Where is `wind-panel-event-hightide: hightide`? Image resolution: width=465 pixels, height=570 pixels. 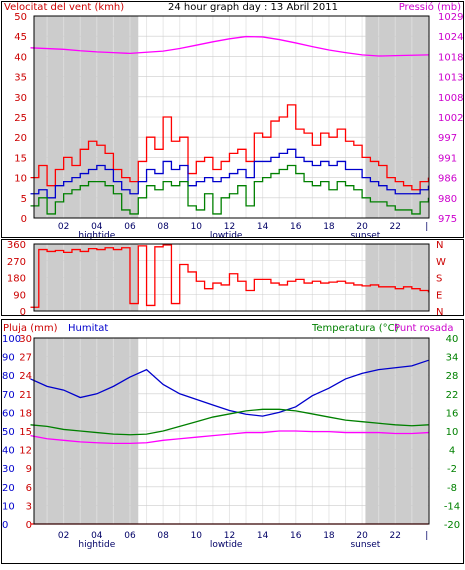 wind-panel-event-hightide: hightide is located at coordinates (96, 236).